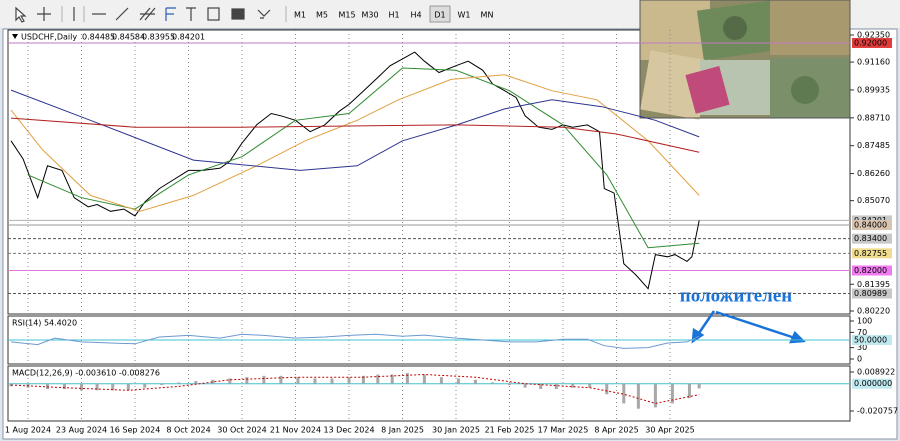 Image resolution: width=900 pixels, height=441 pixels. Describe the element at coordinates (188, 37) in the screenshot. I see `ohlc-value: 0.84201` at that location.